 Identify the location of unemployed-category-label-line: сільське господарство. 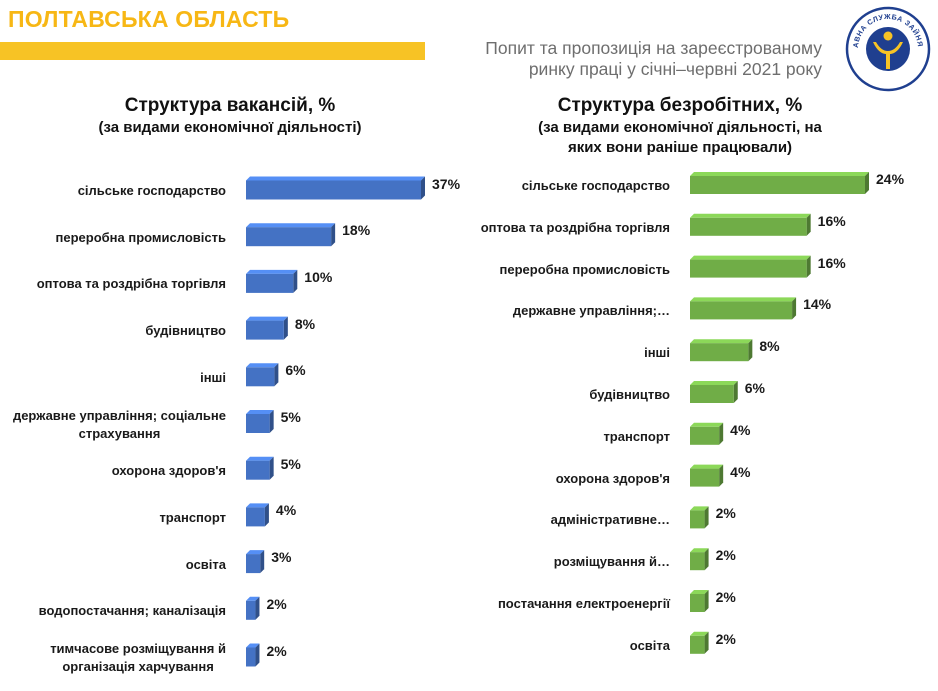
(595, 185).